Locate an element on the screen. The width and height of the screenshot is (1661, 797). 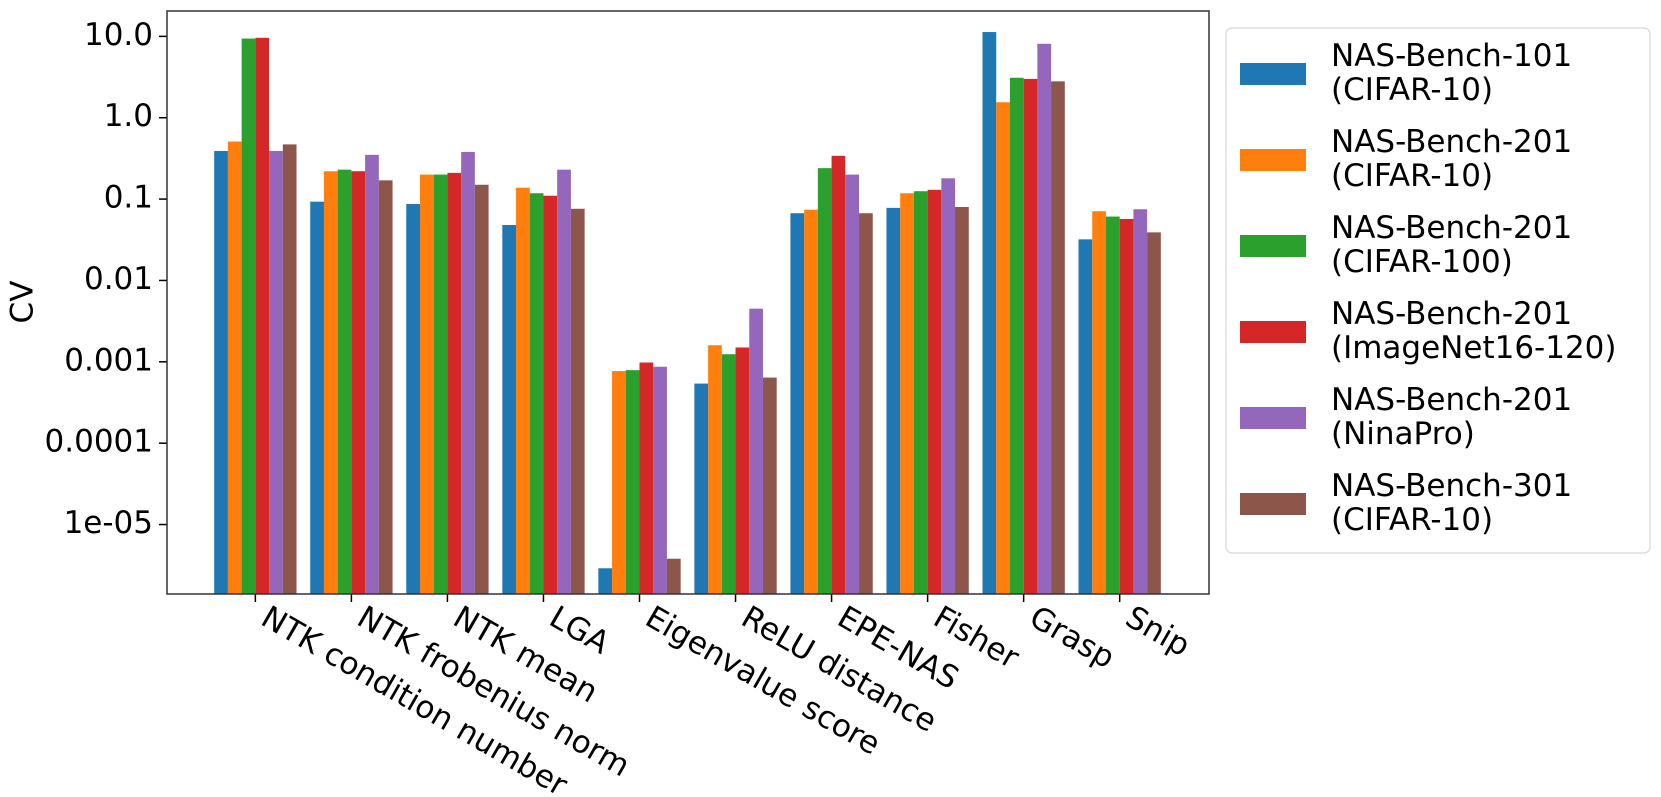
legend-label: NAS-Bench-301 (CIFAR-10) is located at coordinates (1451, 502).